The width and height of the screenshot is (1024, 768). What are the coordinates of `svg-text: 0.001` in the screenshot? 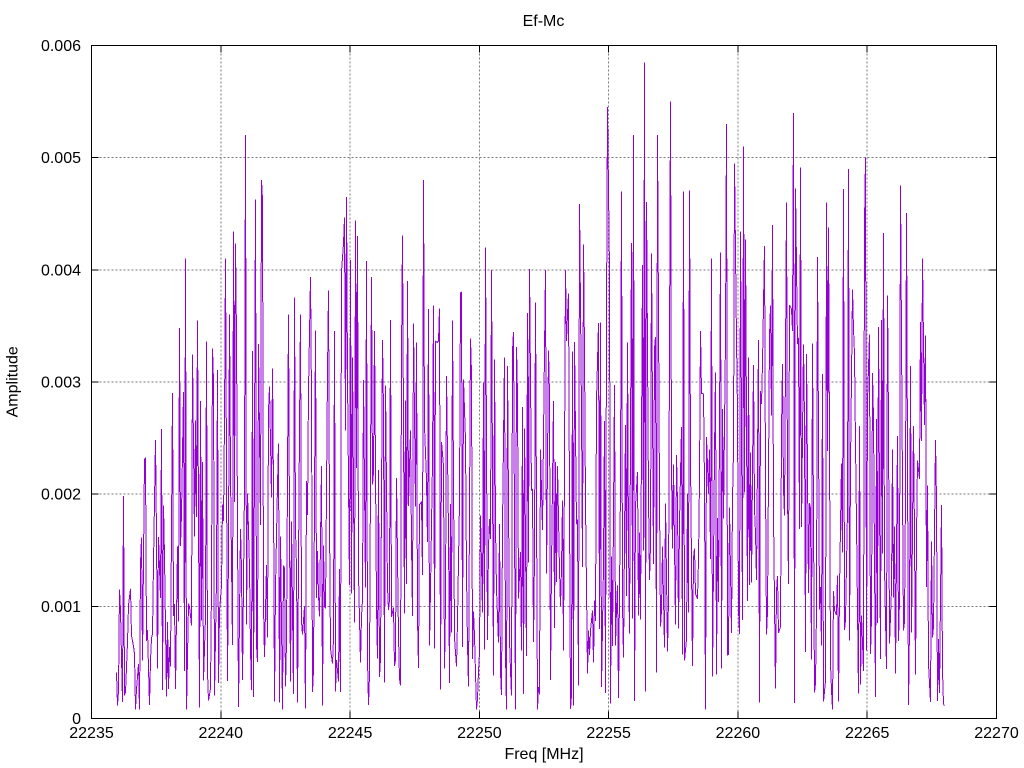 It's located at (61, 607).